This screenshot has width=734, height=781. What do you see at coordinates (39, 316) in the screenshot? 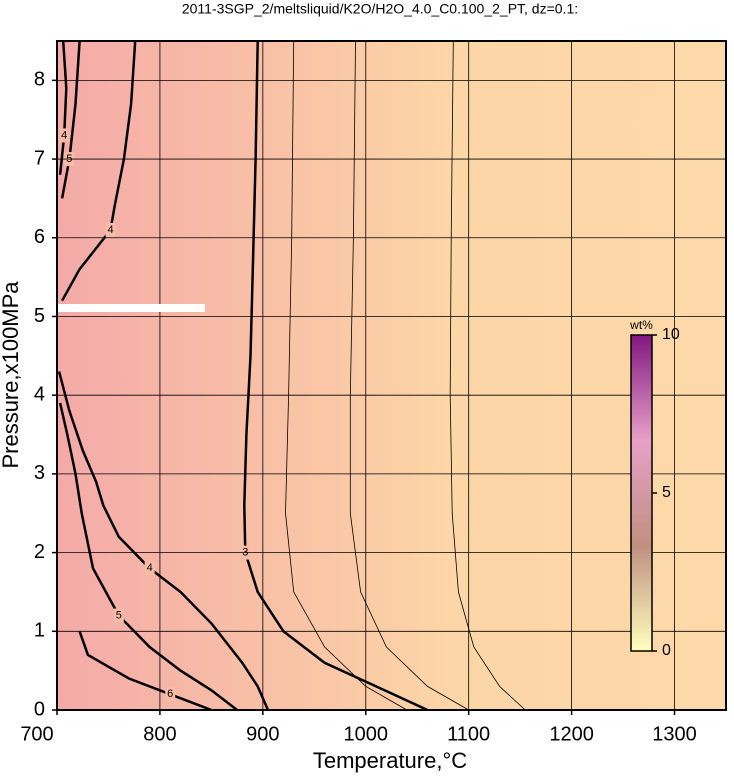
I see `y-tick-label: 5` at bounding box center [39, 316].